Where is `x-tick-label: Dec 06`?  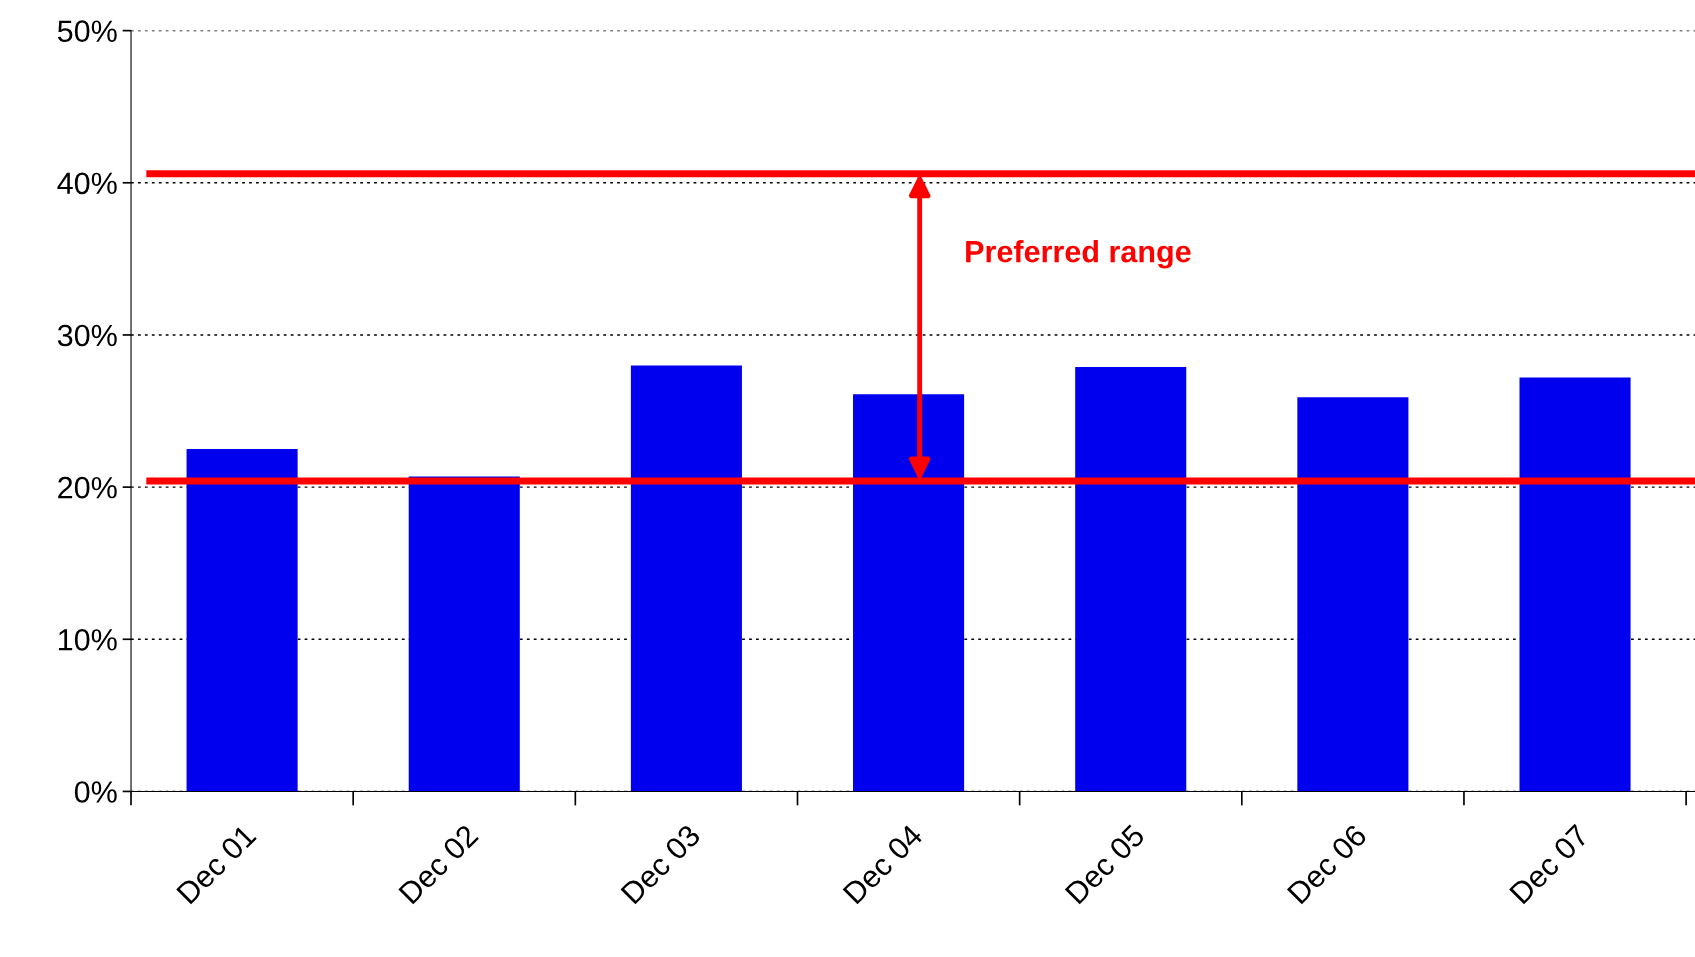 x-tick-label: Dec 06 is located at coordinates (1327, 864).